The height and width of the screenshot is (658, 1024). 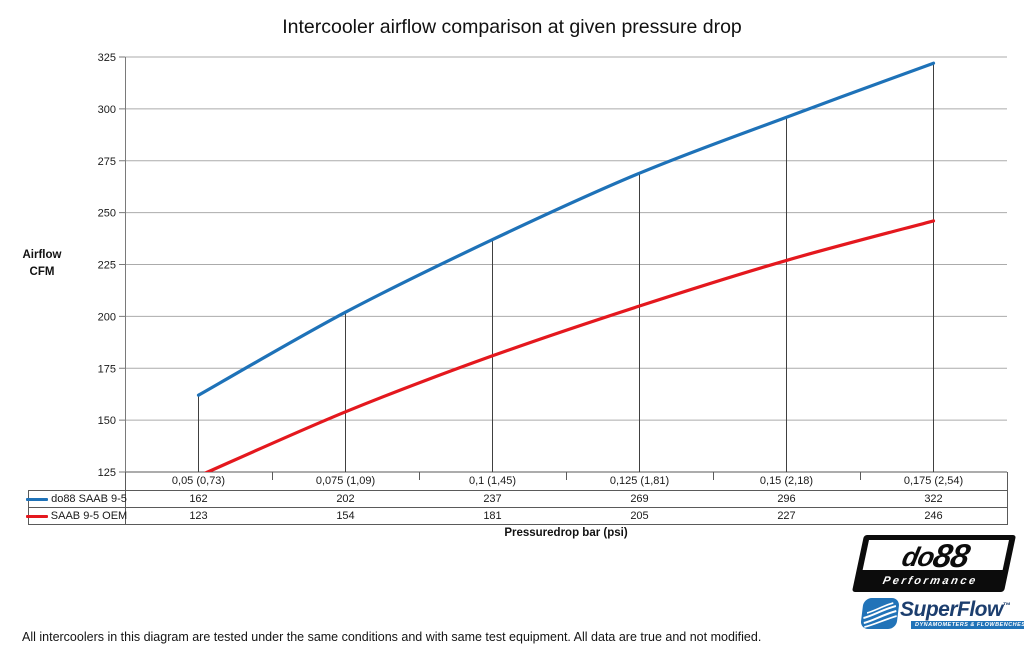 What do you see at coordinates (879, 613) in the screenshot?
I see `superflow-waves-icon` at bounding box center [879, 613].